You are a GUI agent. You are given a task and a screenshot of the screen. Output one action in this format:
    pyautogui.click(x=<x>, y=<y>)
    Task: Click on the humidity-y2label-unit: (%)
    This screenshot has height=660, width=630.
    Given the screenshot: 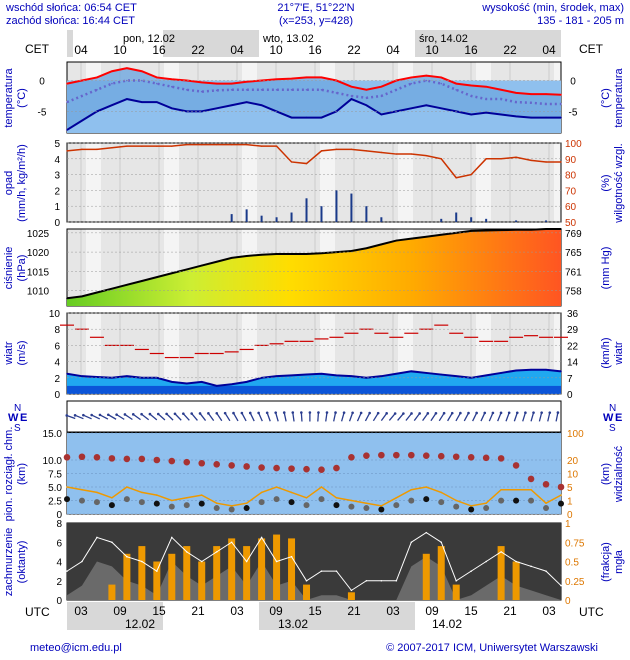 What is the action you would take?
    pyautogui.click(x=606, y=182)
    